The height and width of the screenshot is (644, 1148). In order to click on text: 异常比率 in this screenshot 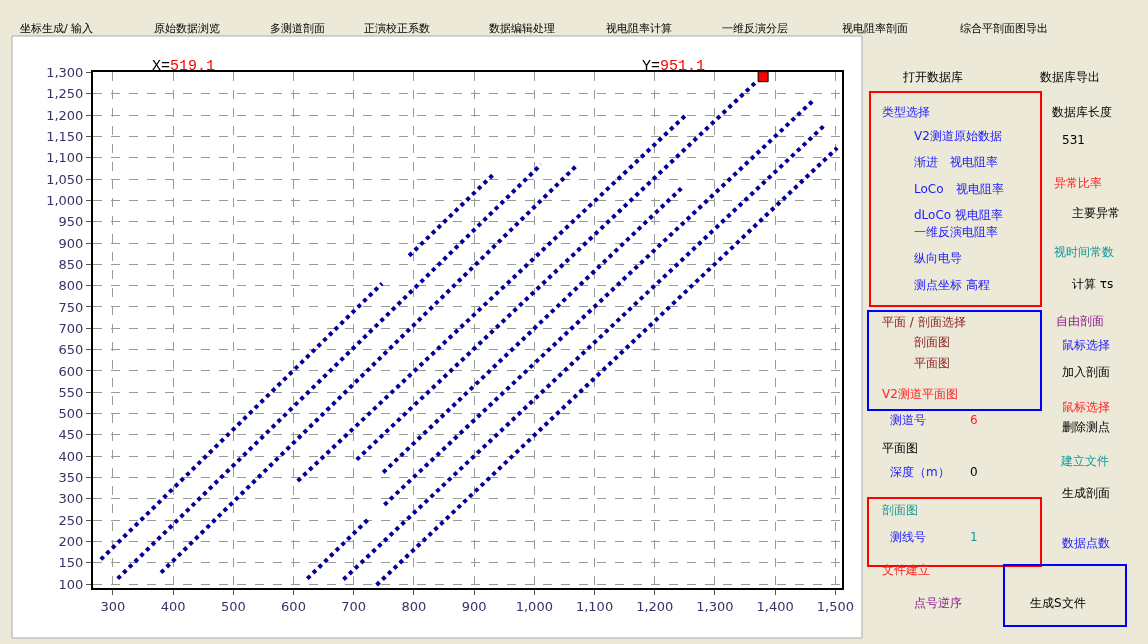, I will do `click(1078, 183)`.